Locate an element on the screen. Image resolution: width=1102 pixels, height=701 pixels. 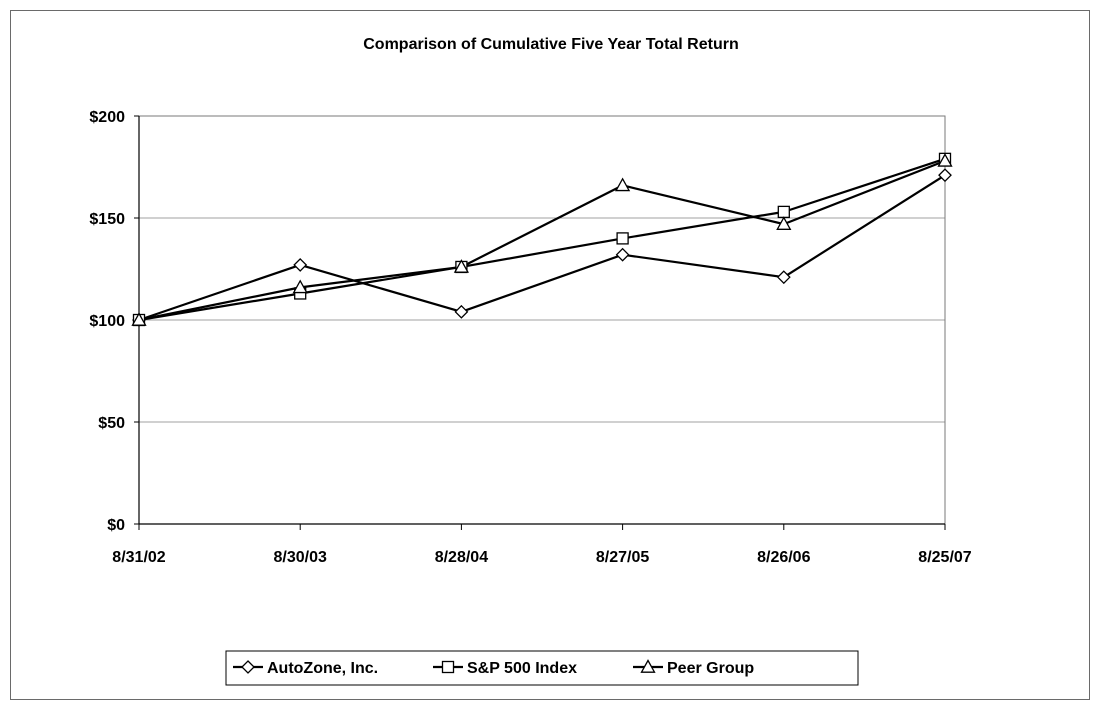
x-tick-label: 8/25/07 is located at coordinates (944, 557).